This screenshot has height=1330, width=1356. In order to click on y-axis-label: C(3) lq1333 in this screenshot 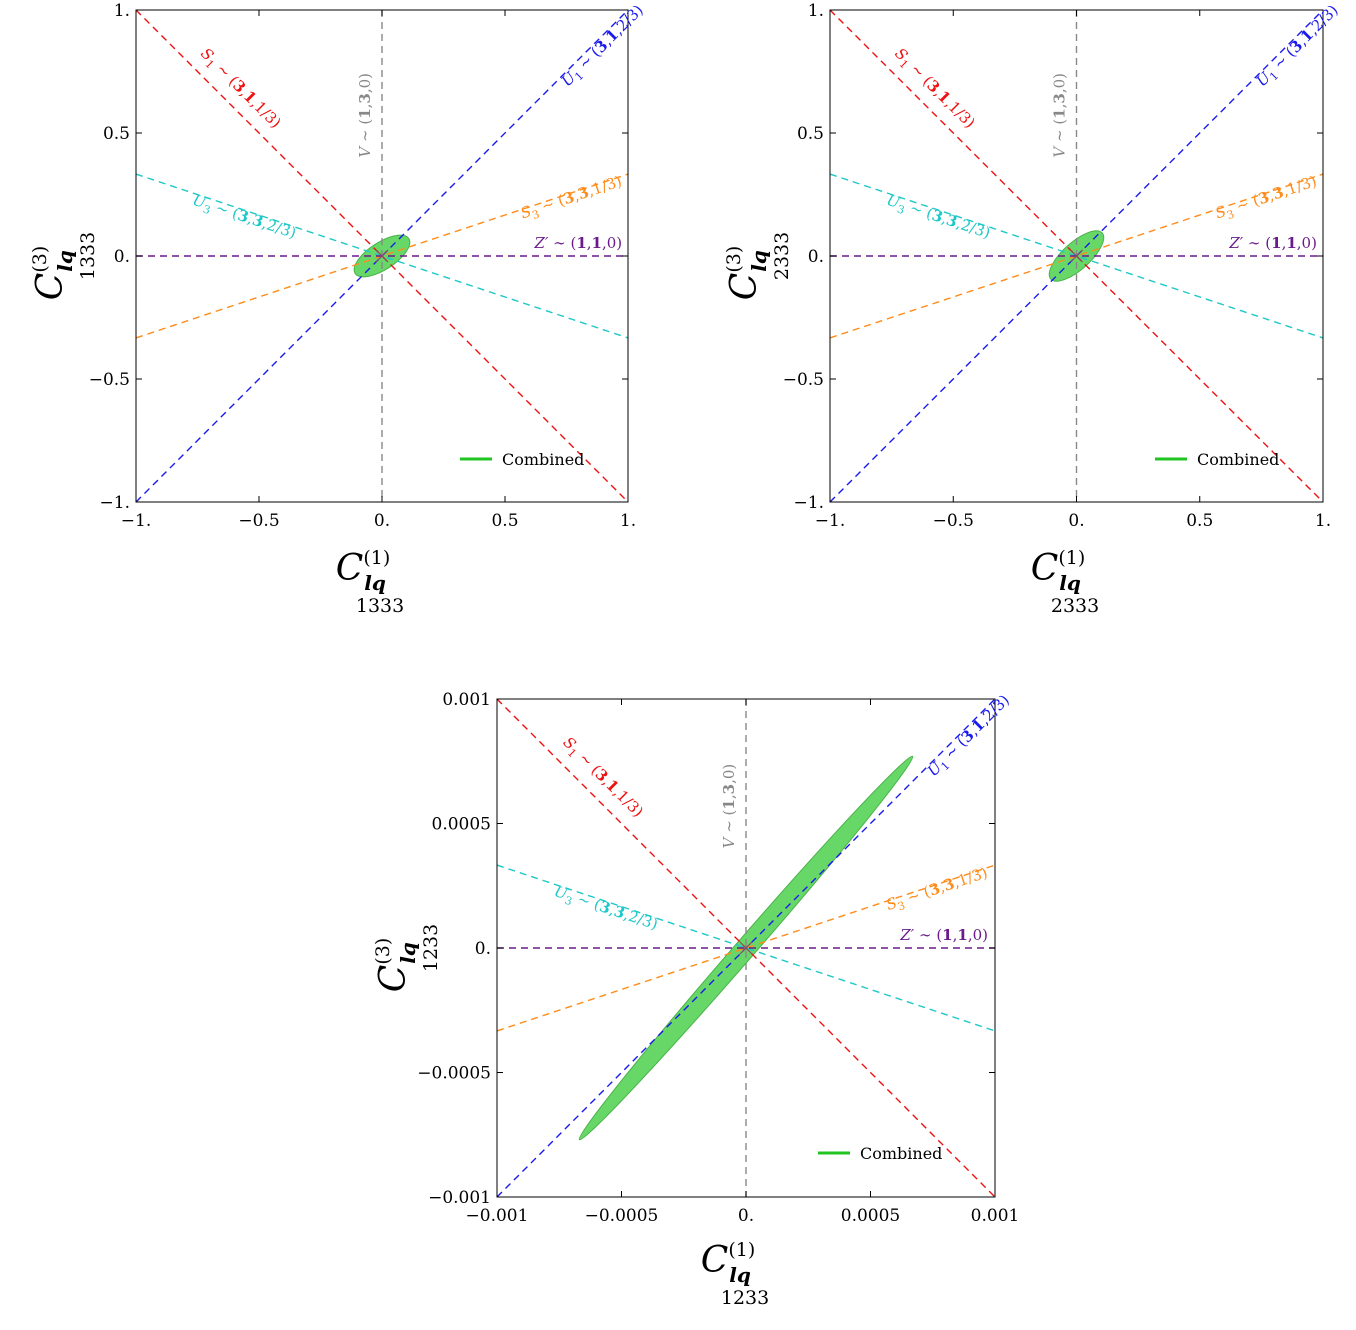, I will do `click(64, 266)`.